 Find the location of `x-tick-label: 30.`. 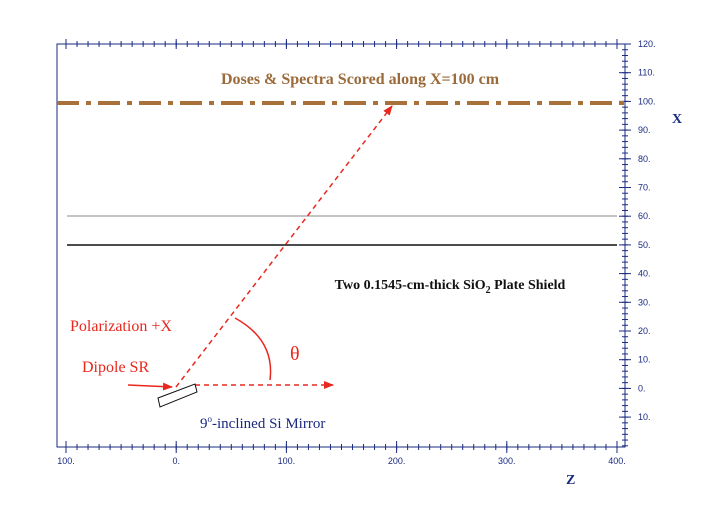

x-tick-label: 30. is located at coordinates (644, 302).